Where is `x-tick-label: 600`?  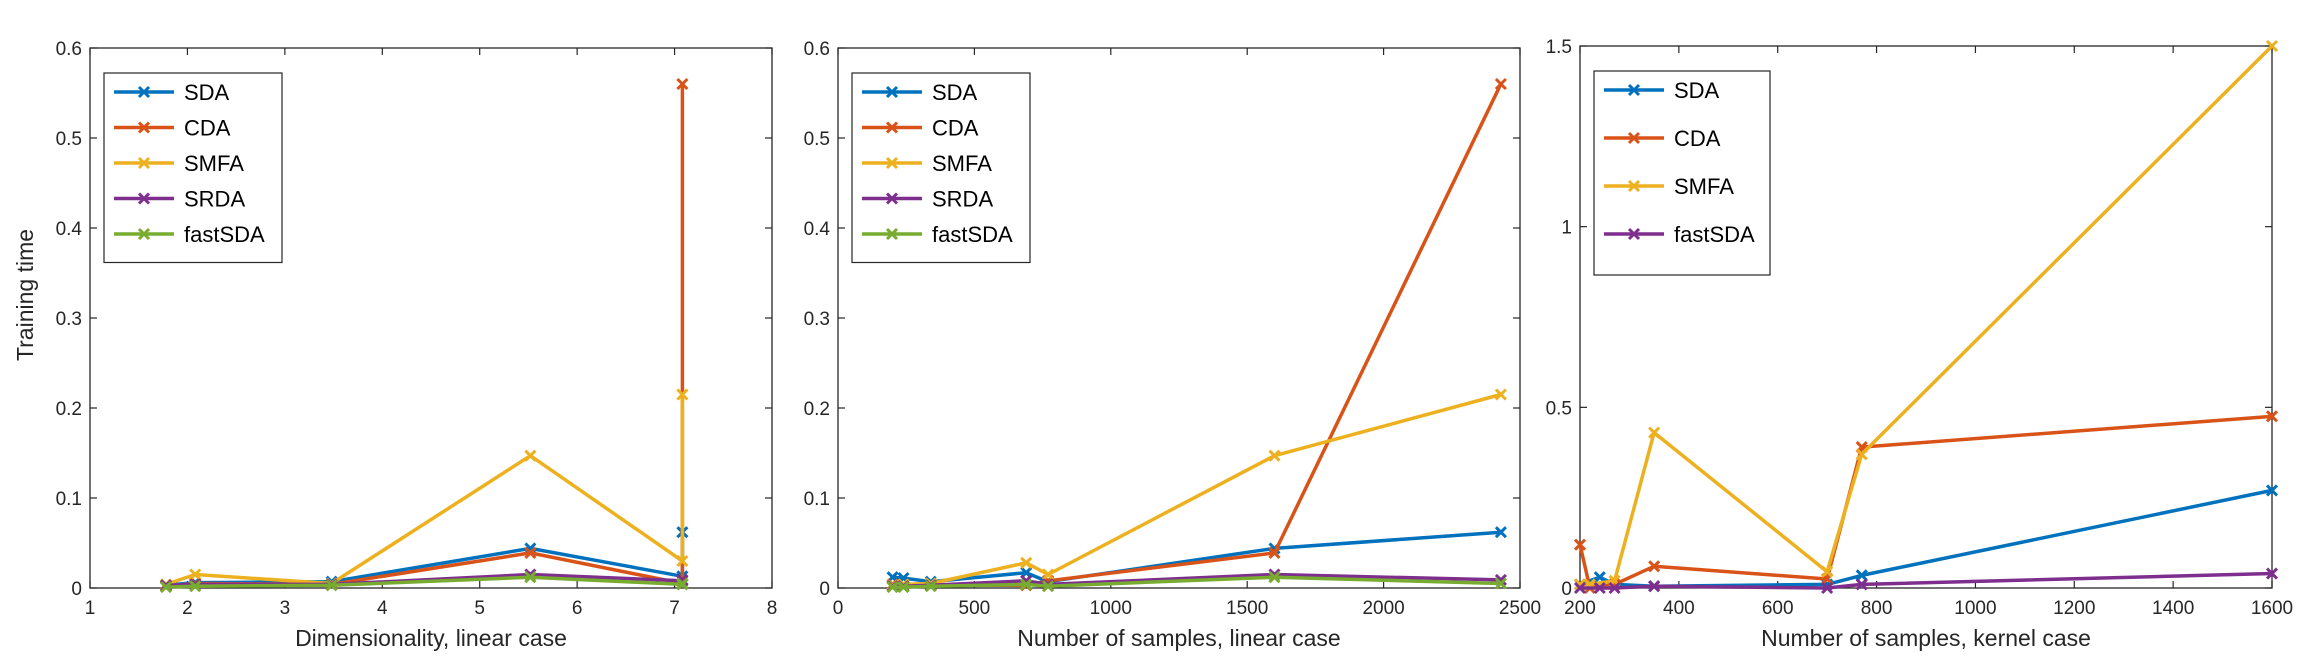
x-tick-label: 600 is located at coordinates (1778, 608).